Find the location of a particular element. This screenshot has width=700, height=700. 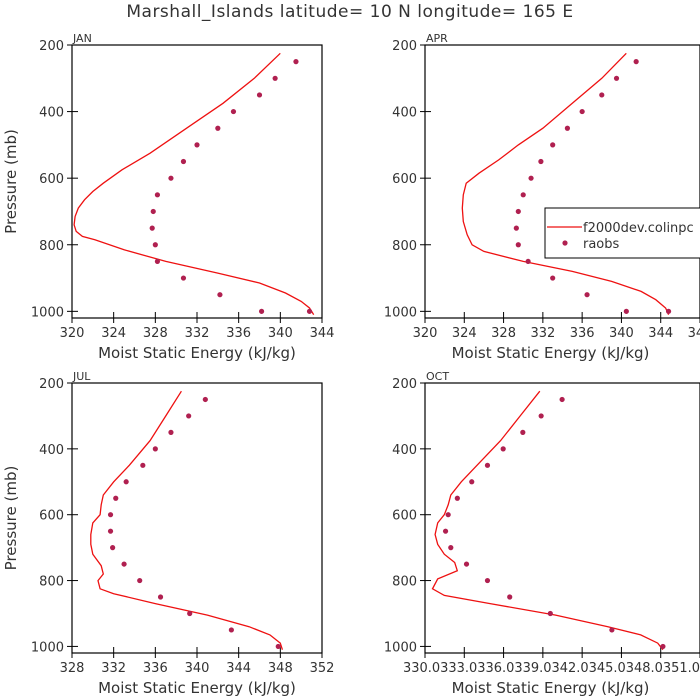

panel-label: JUL is located at coordinates (81, 376).